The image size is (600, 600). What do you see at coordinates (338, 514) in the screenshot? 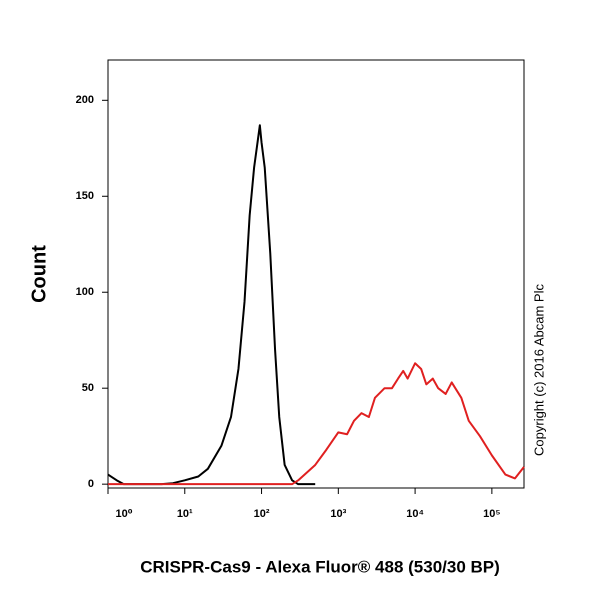
I see `x-tick-label: 10³` at bounding box center [338, 514].